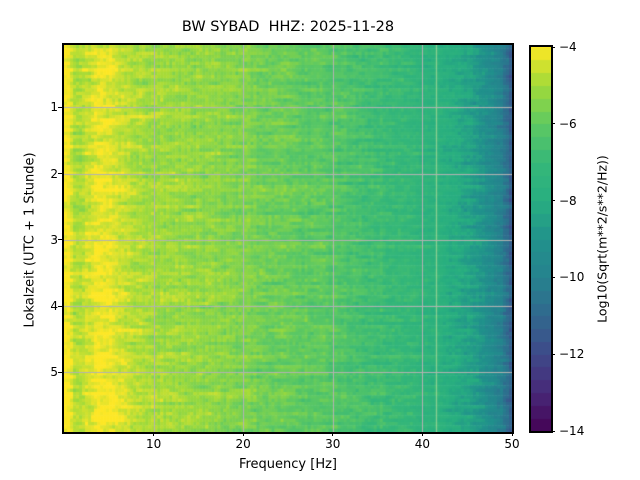 The width and height of the screenshot is (640, 480). I want to click on y-tick-label: 4, so click(54, 306).